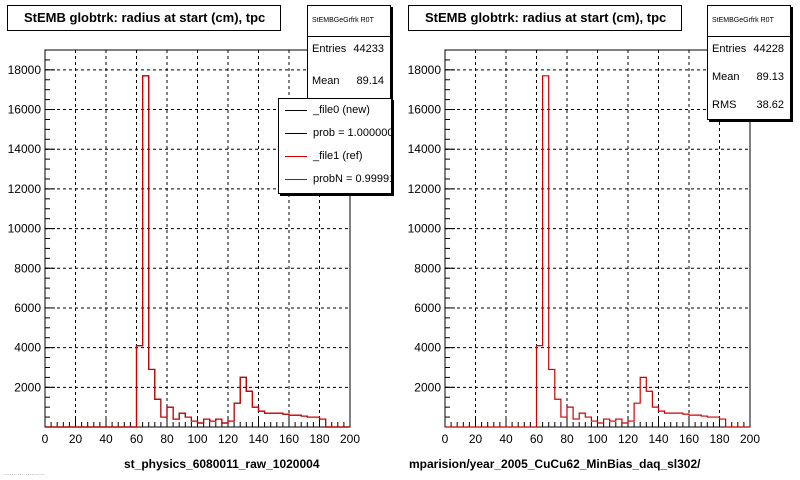 This screenshot has height=480, width=800. I want to click on left-xtick-label-140: 140, so click(258, 439).